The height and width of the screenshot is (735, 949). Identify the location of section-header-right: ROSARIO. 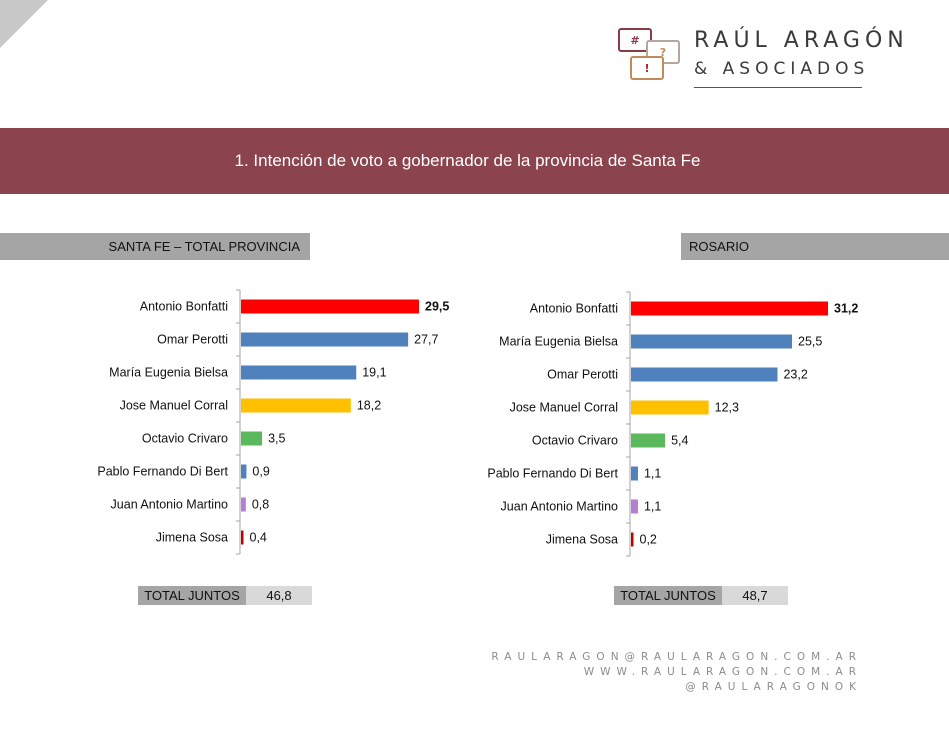
(815, 246).